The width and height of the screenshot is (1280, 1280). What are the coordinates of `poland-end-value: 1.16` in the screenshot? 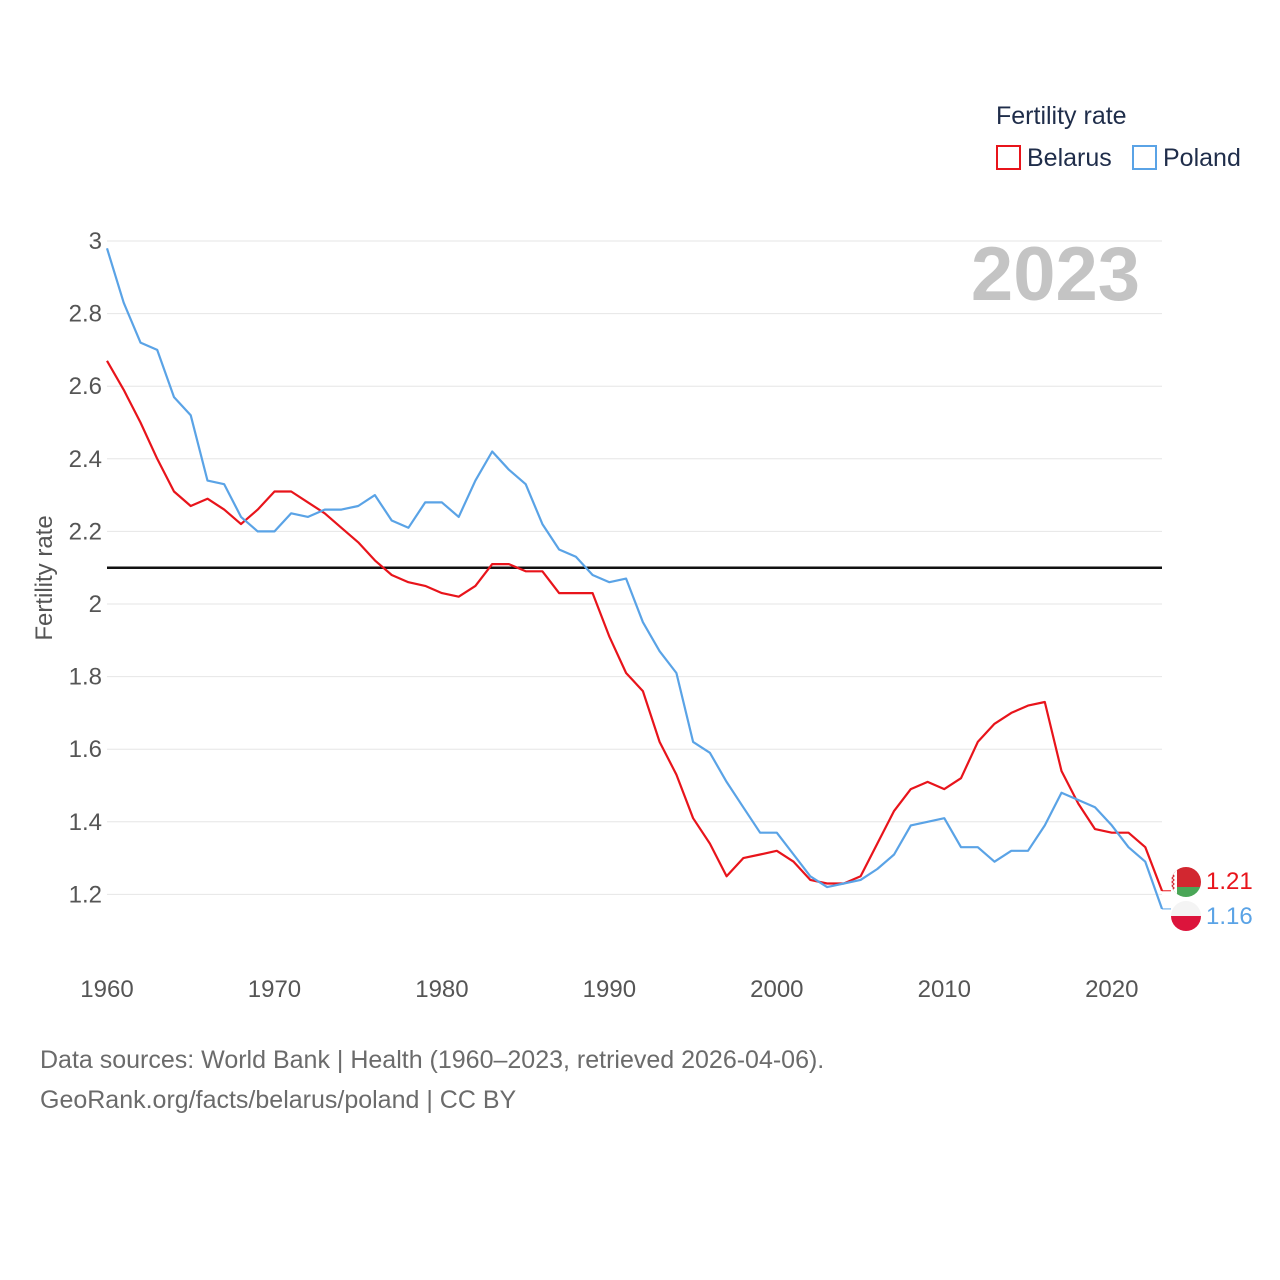 It's located at (1229, 916).